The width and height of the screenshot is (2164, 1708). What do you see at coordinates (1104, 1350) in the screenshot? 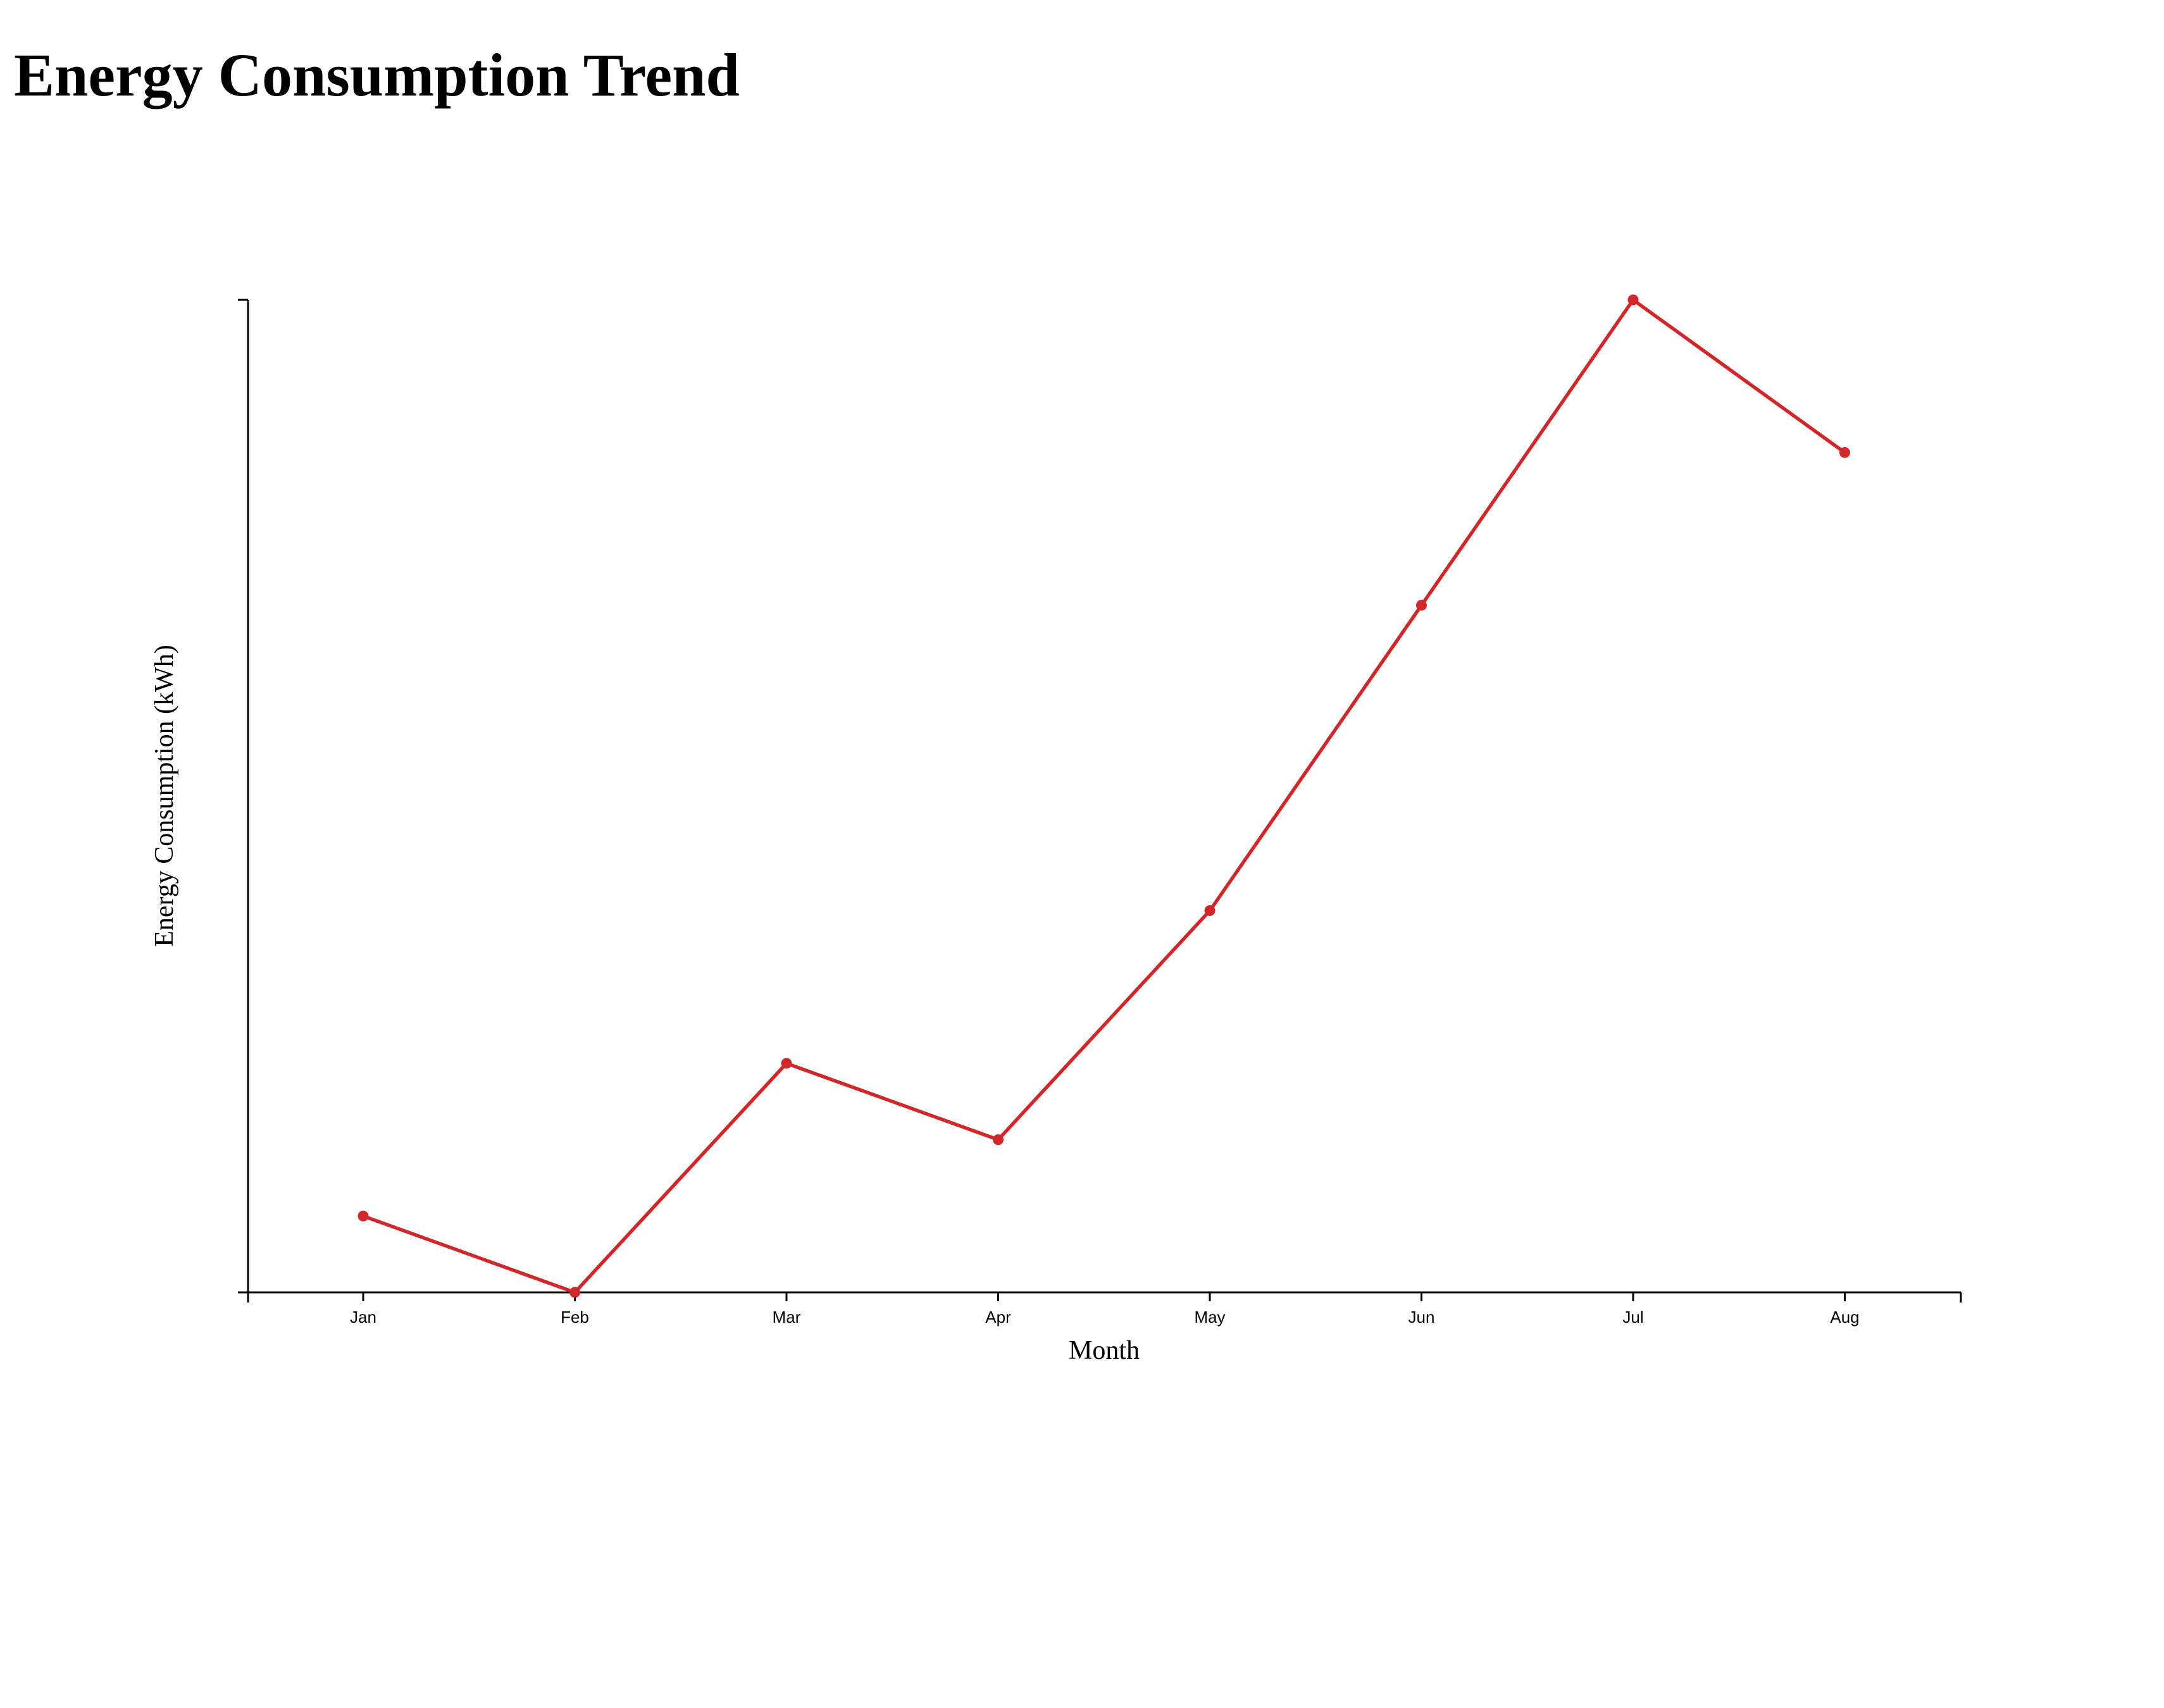
I see `x-axis-title: Month` at bounding box center [1104, 1350].